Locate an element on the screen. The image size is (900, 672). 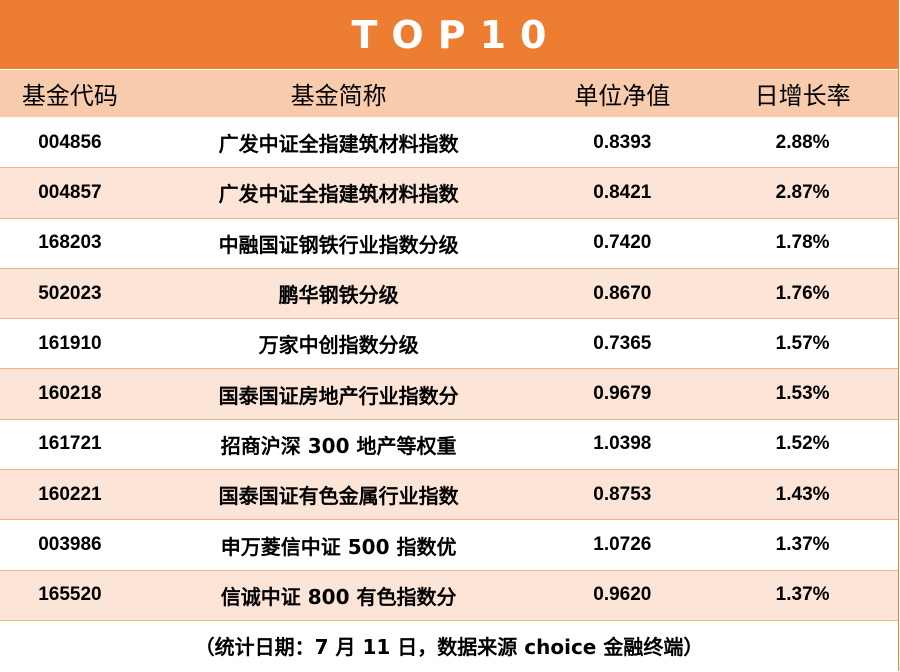
table-row: 502023 鹏华钢铁分级 0.8670 1.76% is located at coordinates (449, 294).